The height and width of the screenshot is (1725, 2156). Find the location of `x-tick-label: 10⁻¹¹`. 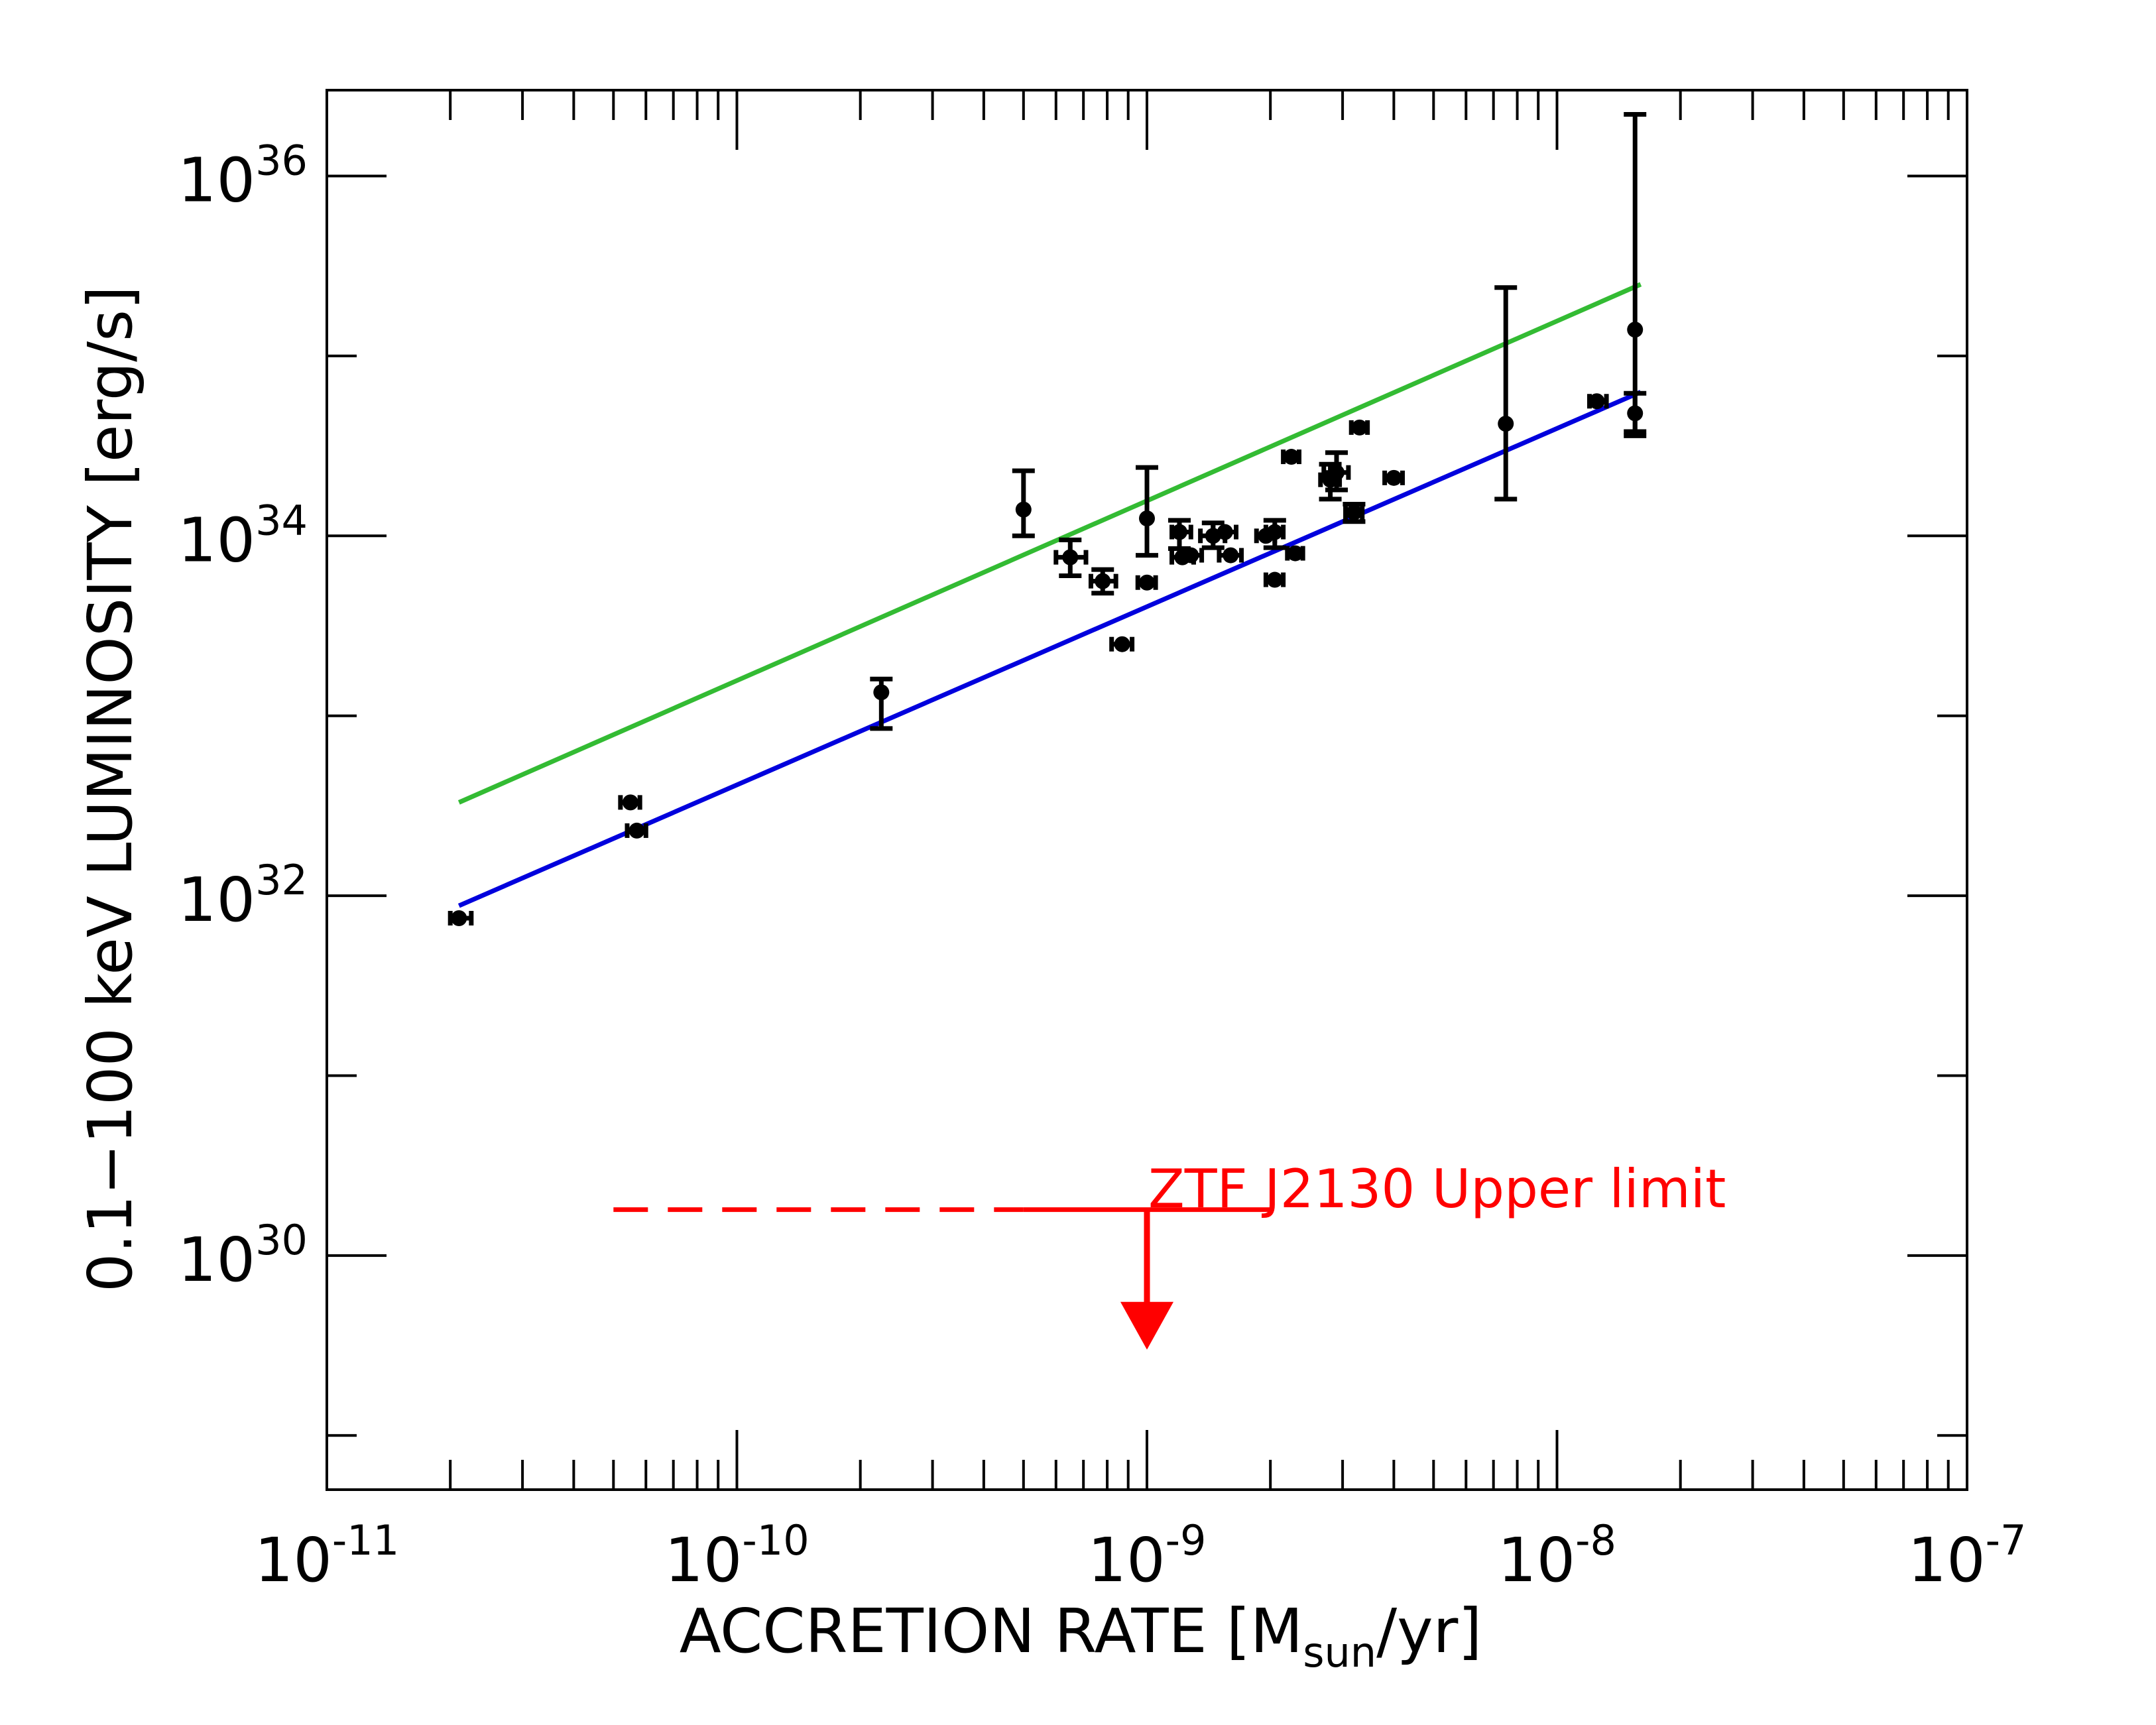

x-tick-label: 10⁻¹¹ is located at coordinates (327, 1556).